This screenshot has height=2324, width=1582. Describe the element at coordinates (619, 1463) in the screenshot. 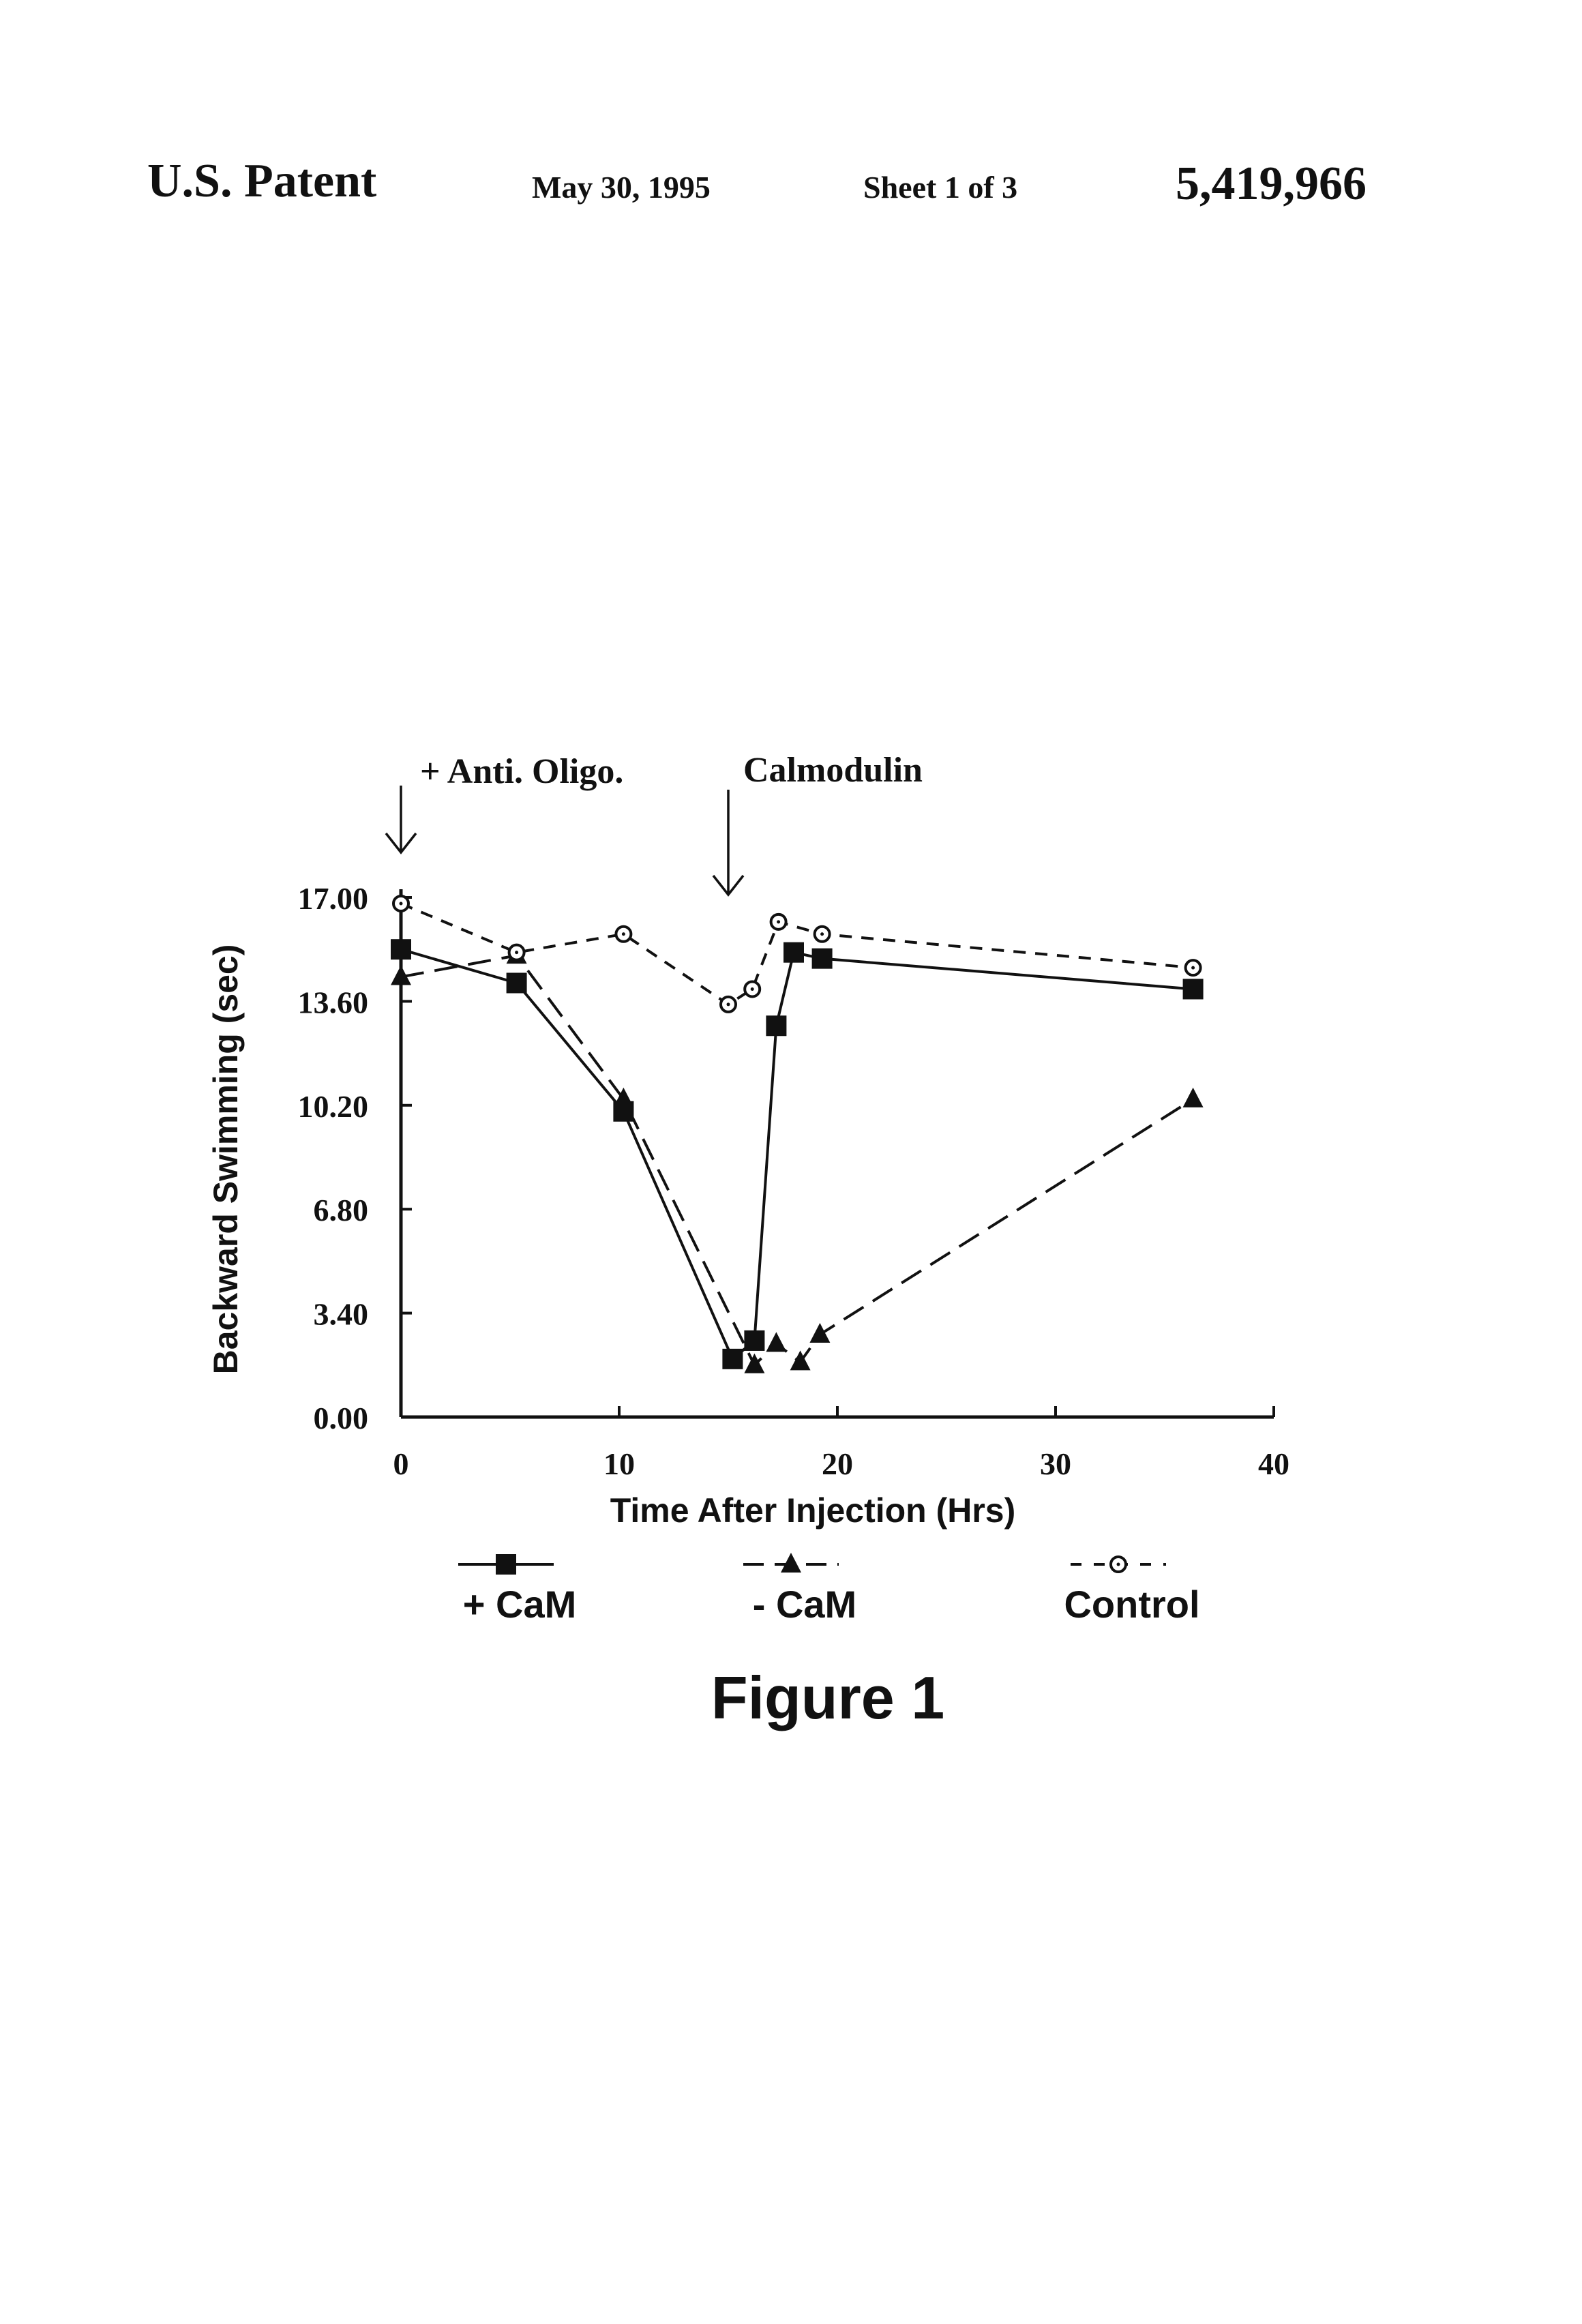

I see `x-tick-label: 10` at that location.